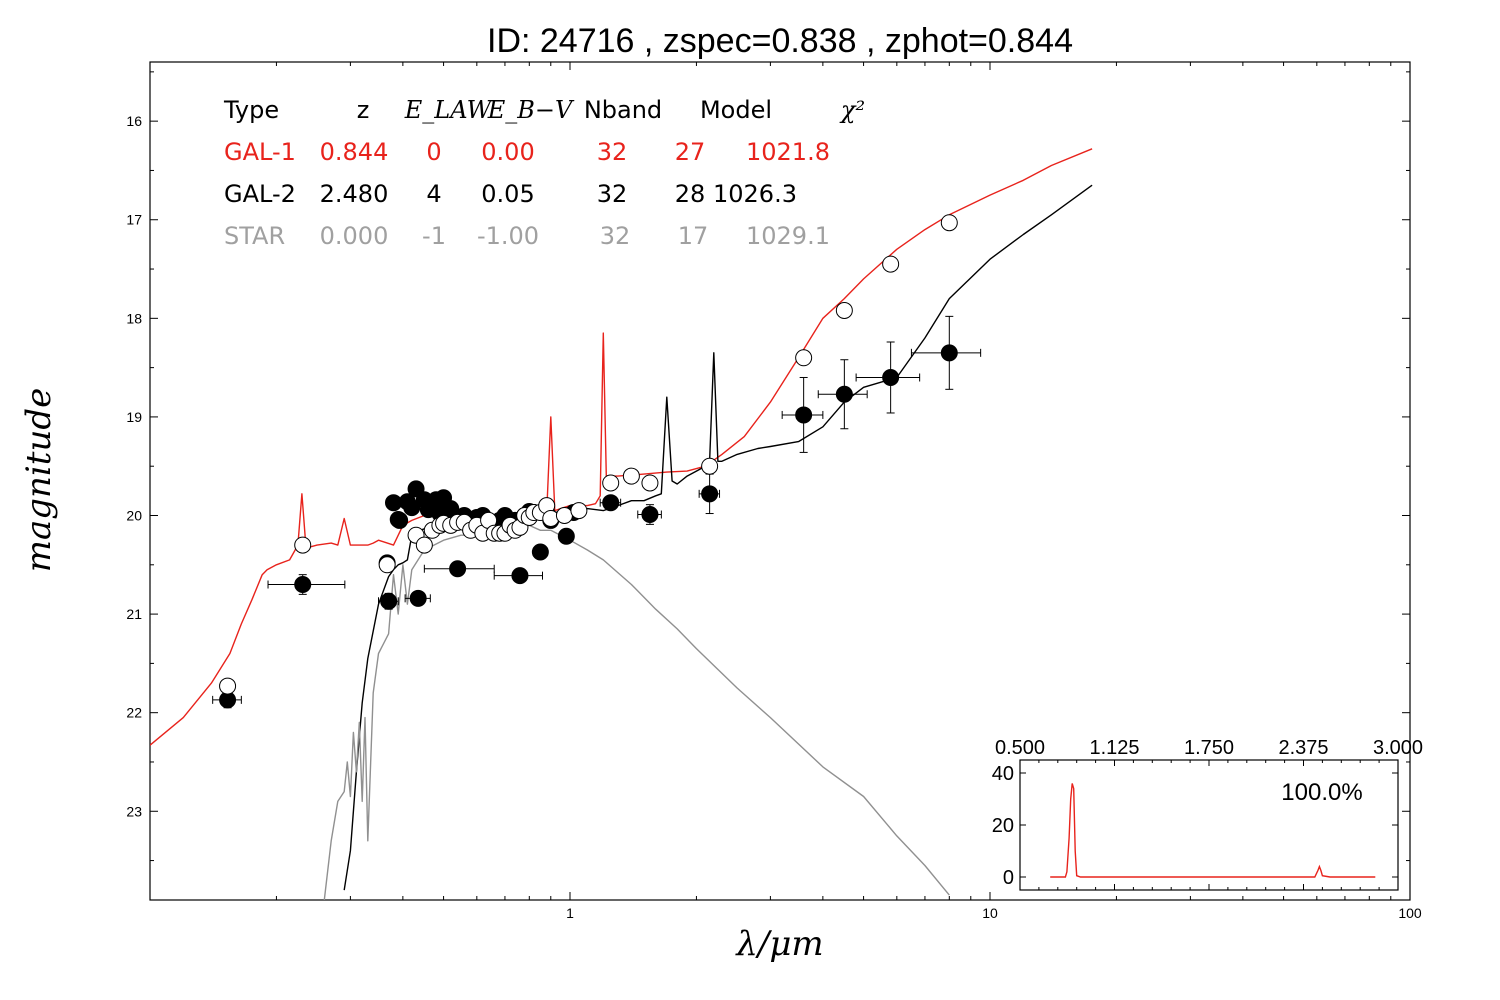 The width and height of the screenshot is (1500, 1000). Describe the element at coordinates (134, 614) in the screenshot. I see `y-tick-label: 21` at that location.